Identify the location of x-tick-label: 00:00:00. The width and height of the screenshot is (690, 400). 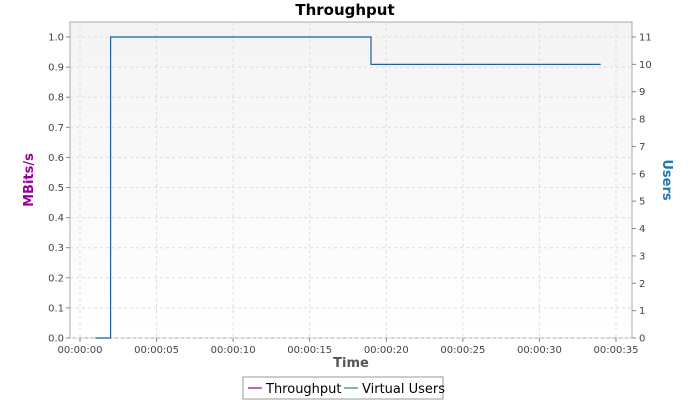
(80, 350).